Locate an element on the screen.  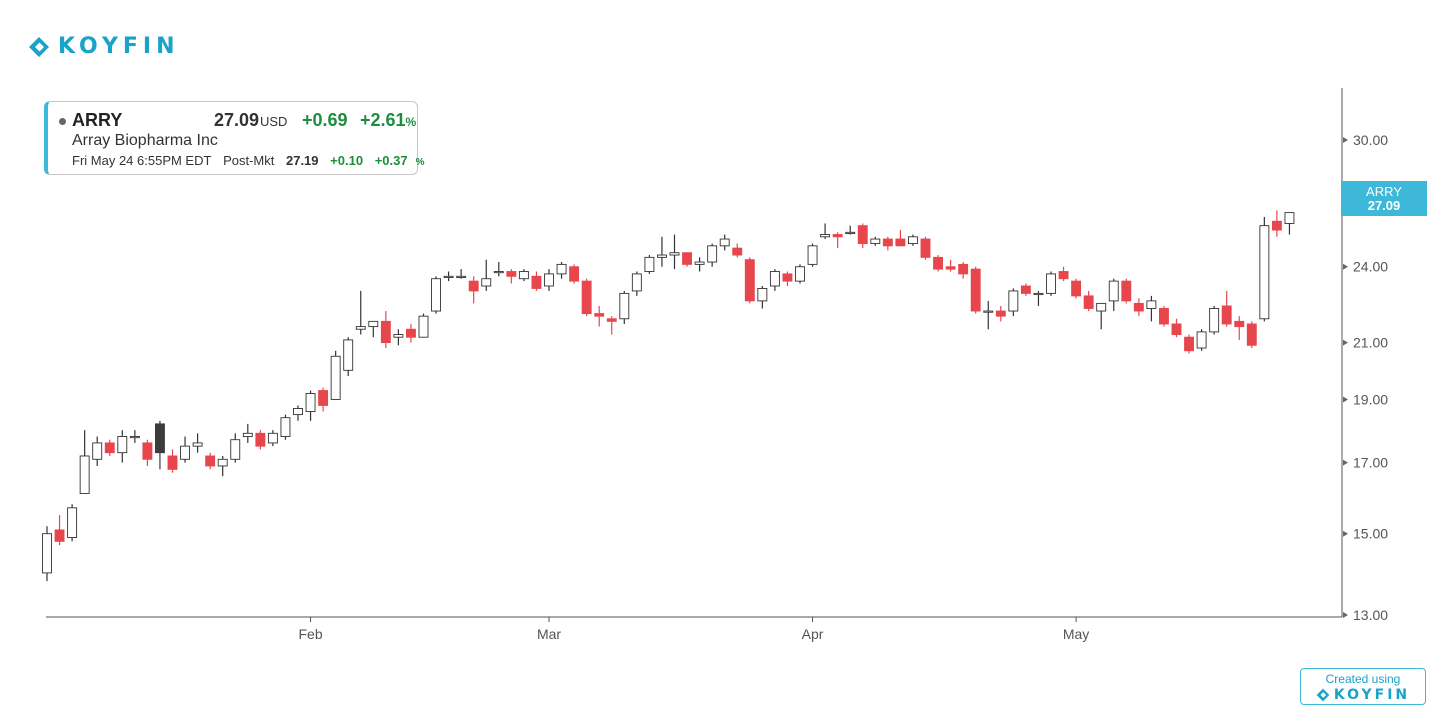
created-using-badge: Created using KOYFIN is located at coordinates (1363, 686).